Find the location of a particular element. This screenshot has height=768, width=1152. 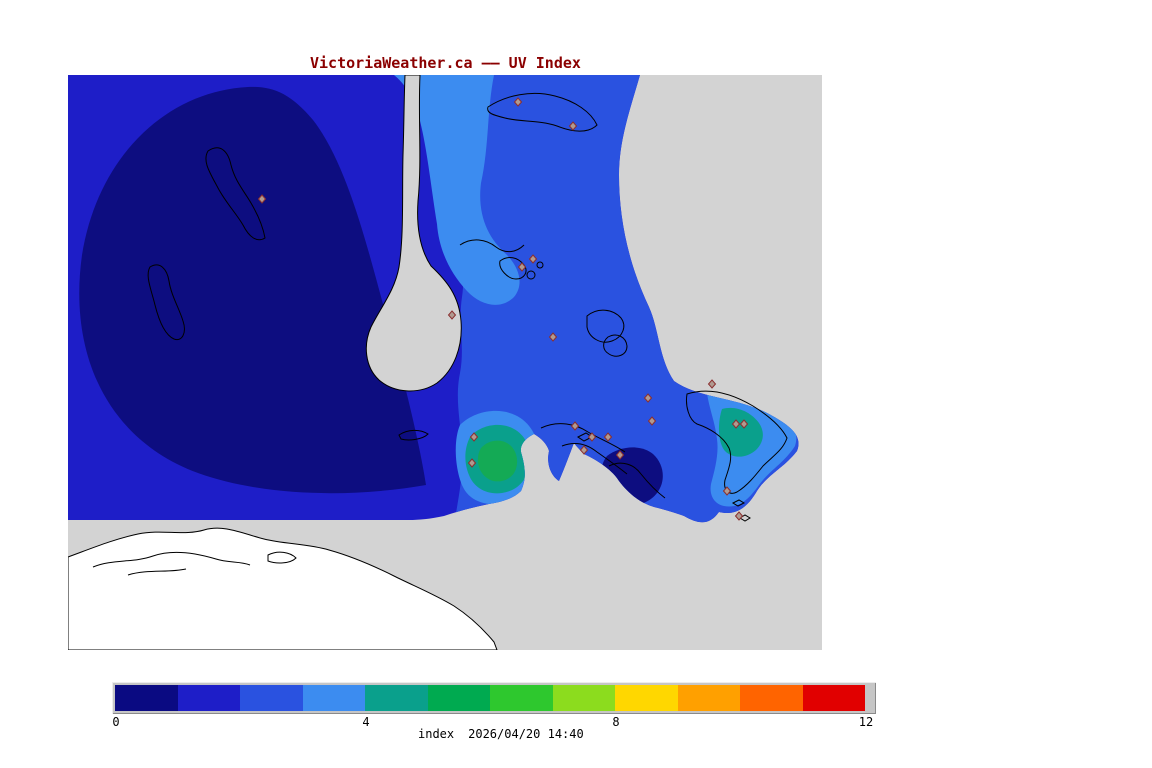

colorbar-tick-12: 12 is located at coordinates (866, 722).